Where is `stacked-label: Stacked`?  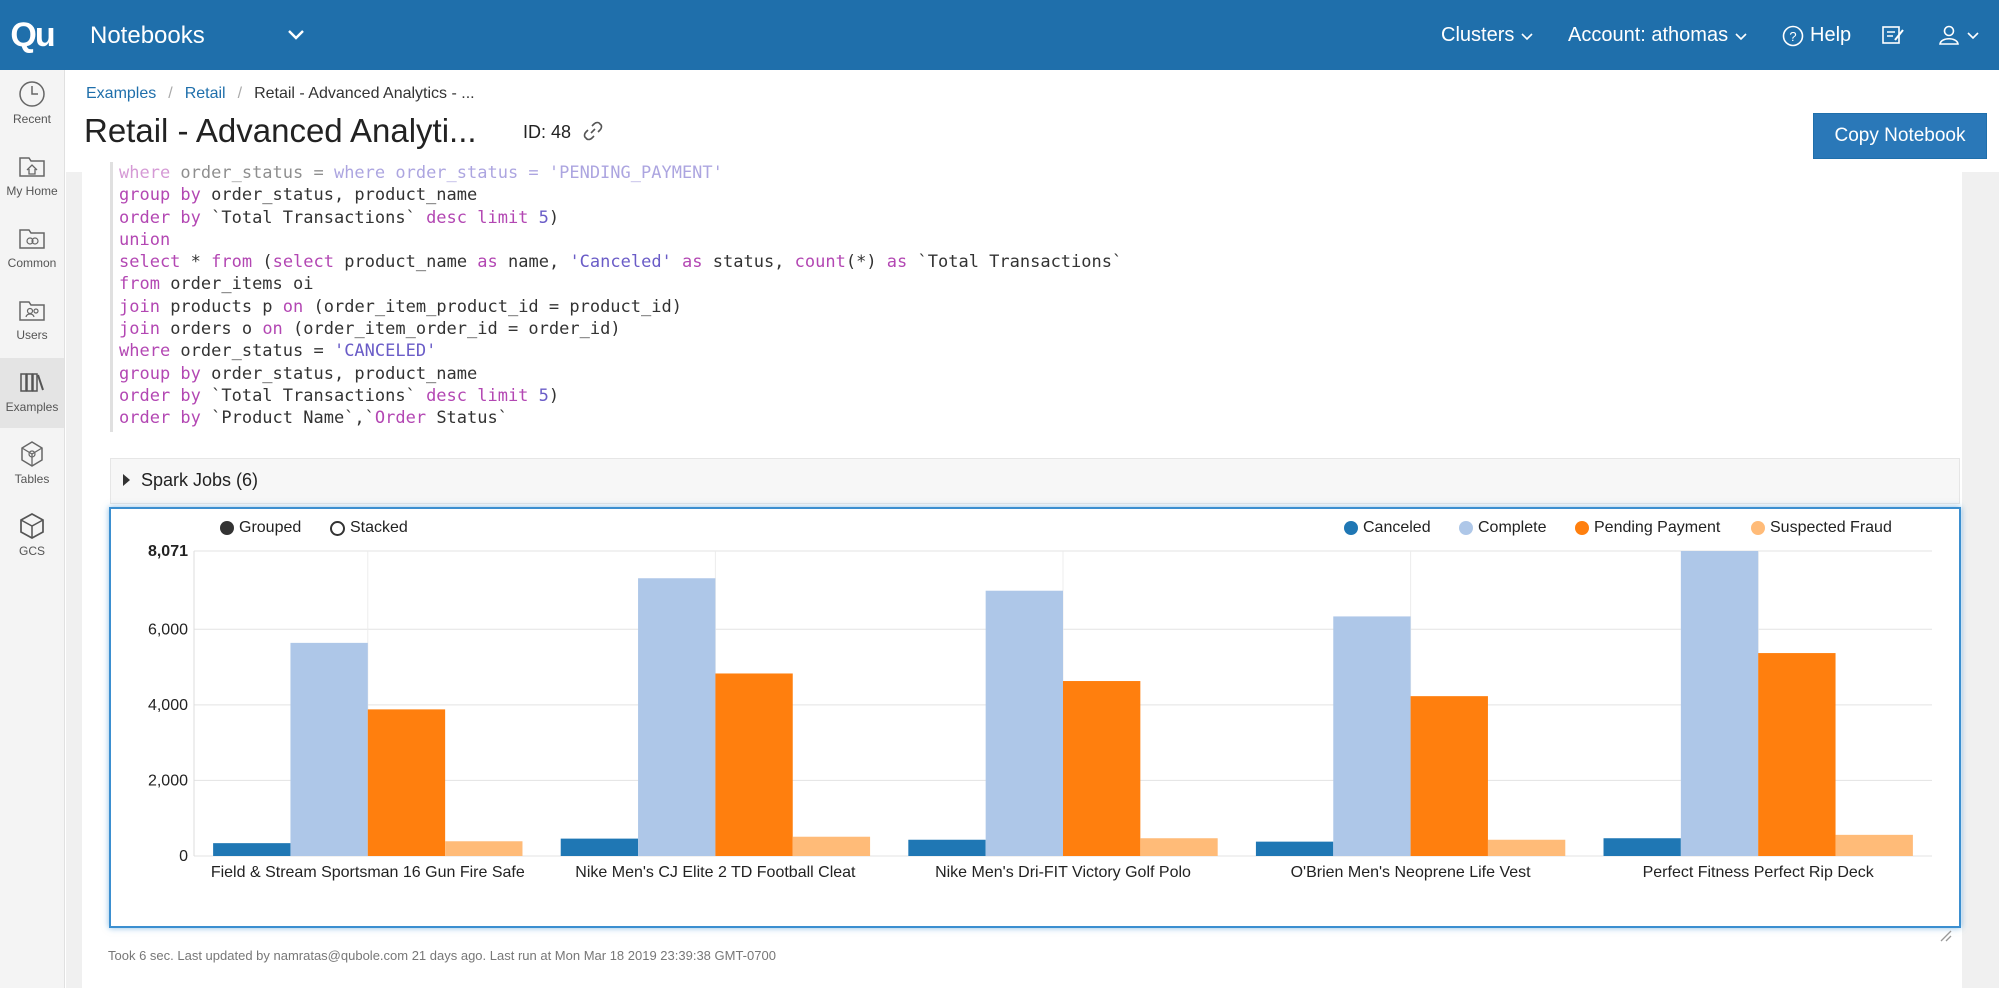 stacked-label: Stacked is located at coordinates (379, 527).